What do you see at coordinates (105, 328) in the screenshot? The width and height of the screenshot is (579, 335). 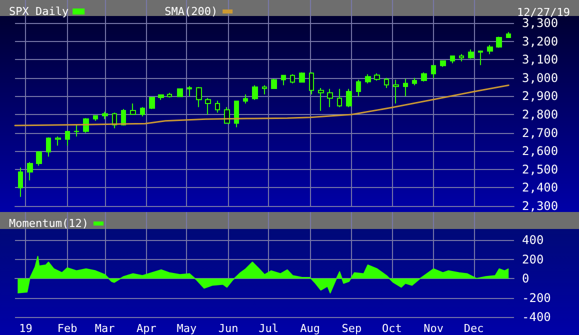 I see `x-tick-label: Mar` at bounding box center [105, 328].